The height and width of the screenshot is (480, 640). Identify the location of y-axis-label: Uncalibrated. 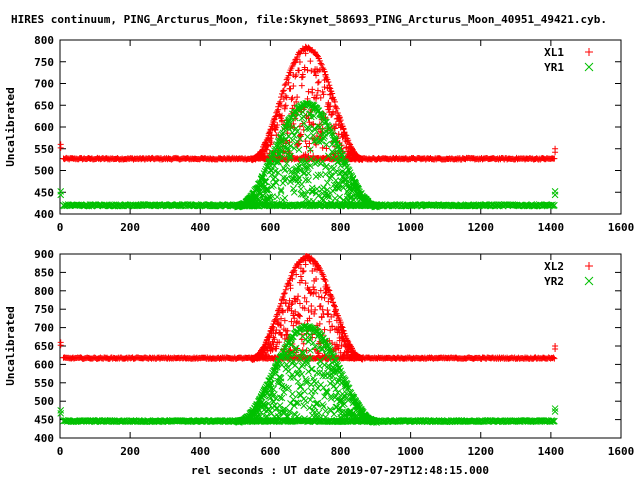
(10, 126).